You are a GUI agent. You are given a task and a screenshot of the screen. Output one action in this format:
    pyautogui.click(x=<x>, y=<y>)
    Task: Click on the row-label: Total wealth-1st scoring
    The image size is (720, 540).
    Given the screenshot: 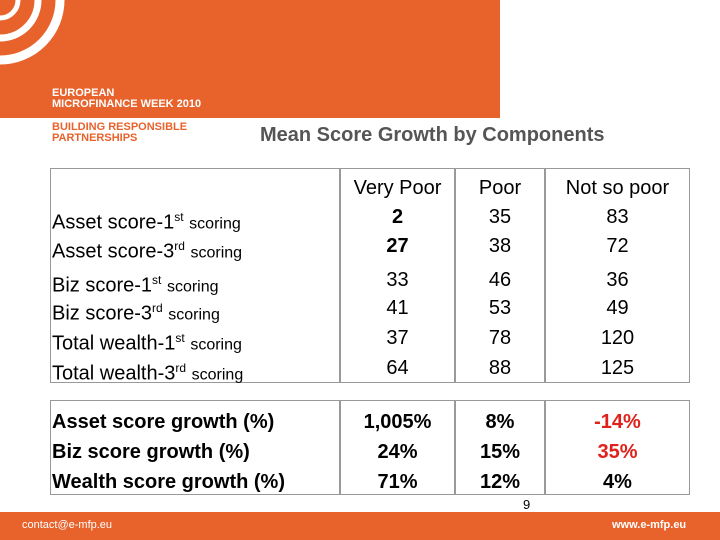 What is the action you would take?
    pyautogui.click(x=147, y=342)
    